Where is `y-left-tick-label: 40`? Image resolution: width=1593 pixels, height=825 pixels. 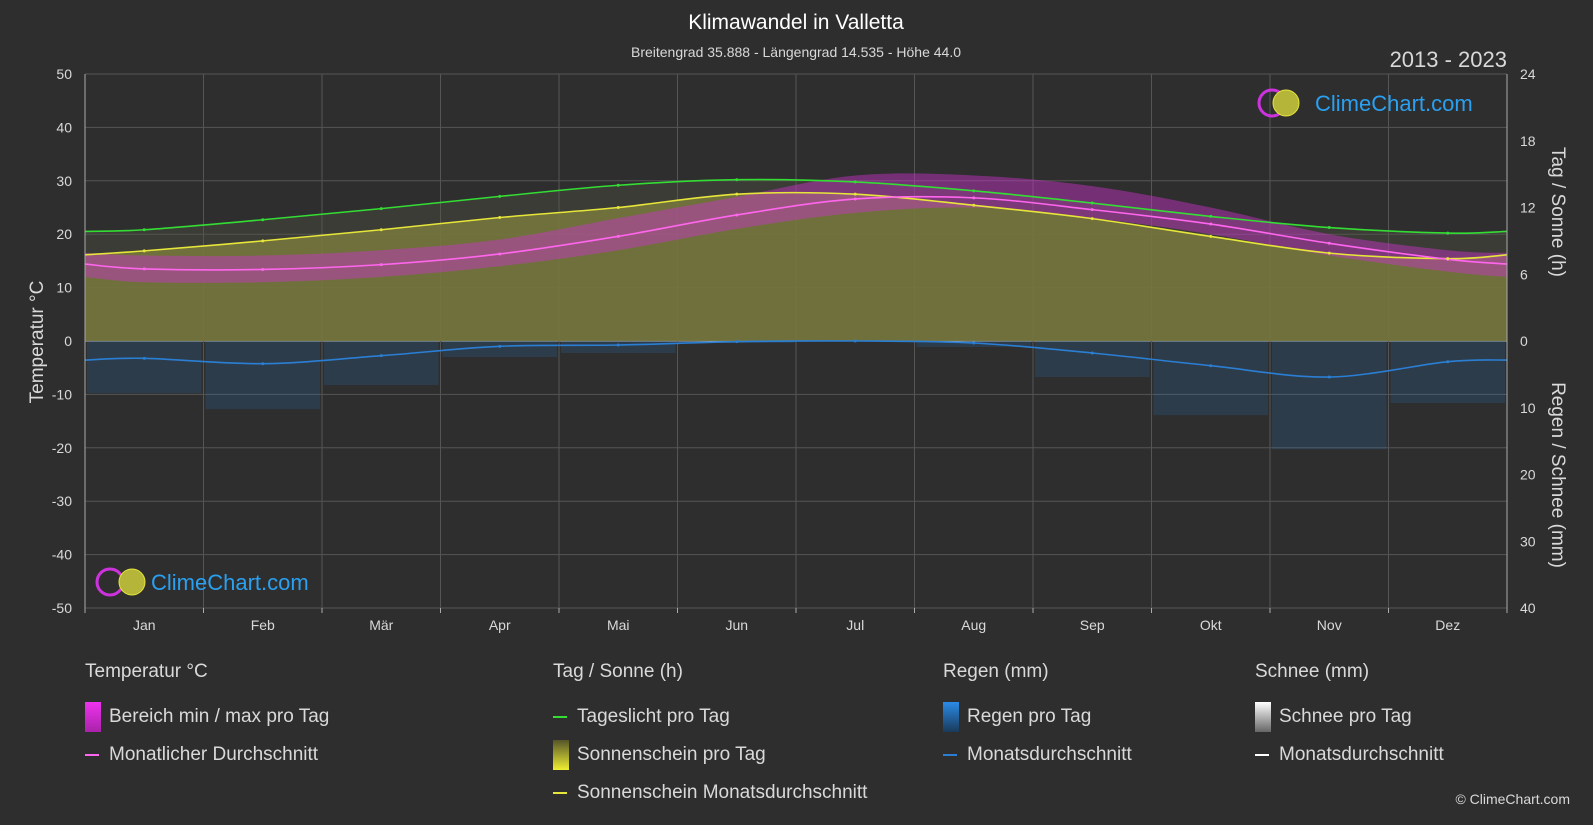
y-left-tick-label: 40 is located at coordinates (64, 127).